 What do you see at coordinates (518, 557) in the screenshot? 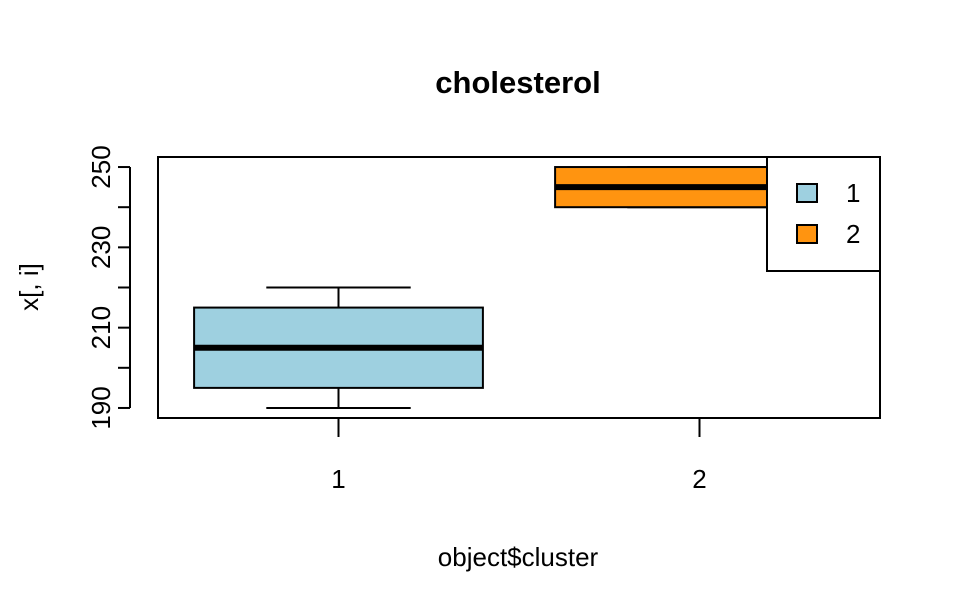
I see `x-axis-label: object$cluster` at bounding box center [518, 557].